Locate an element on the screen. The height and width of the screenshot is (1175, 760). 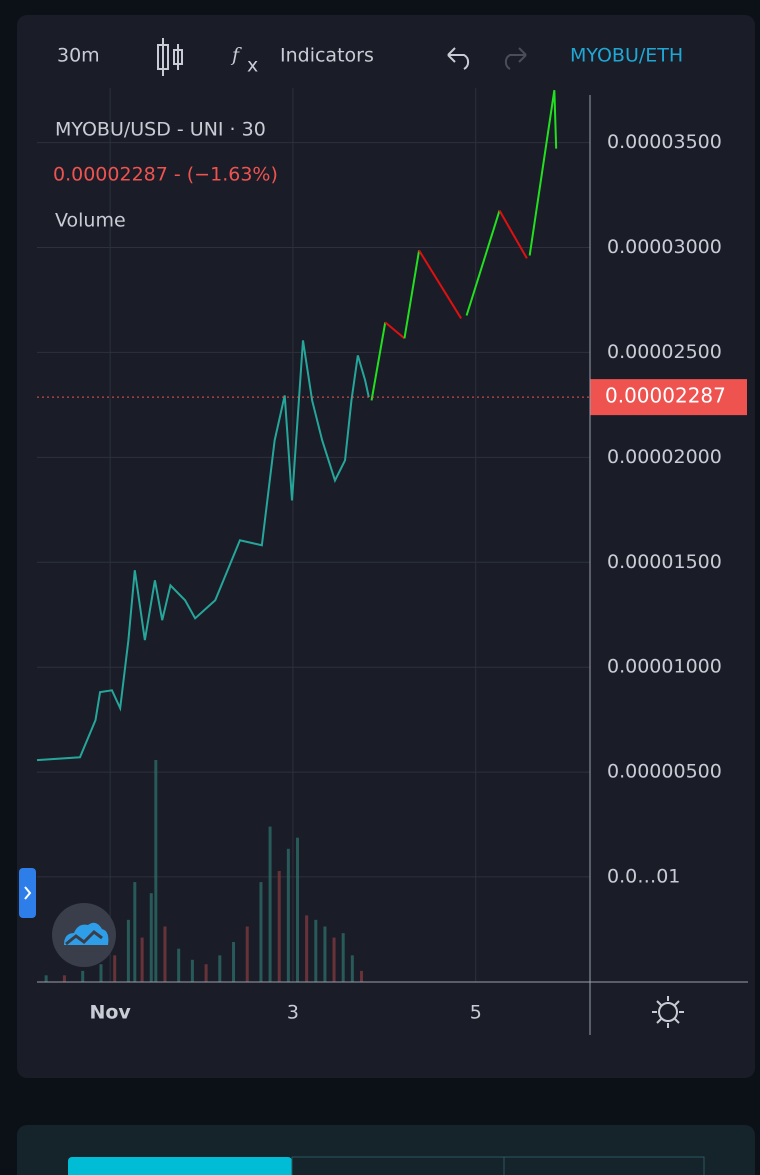
last-price-tag is located at coordinates (668, 397).